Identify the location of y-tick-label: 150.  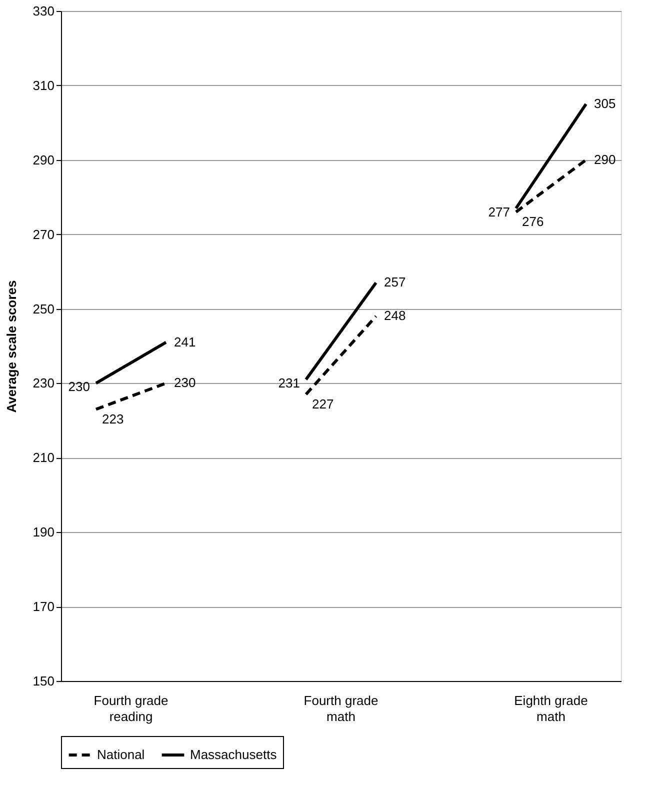
(43, 681).